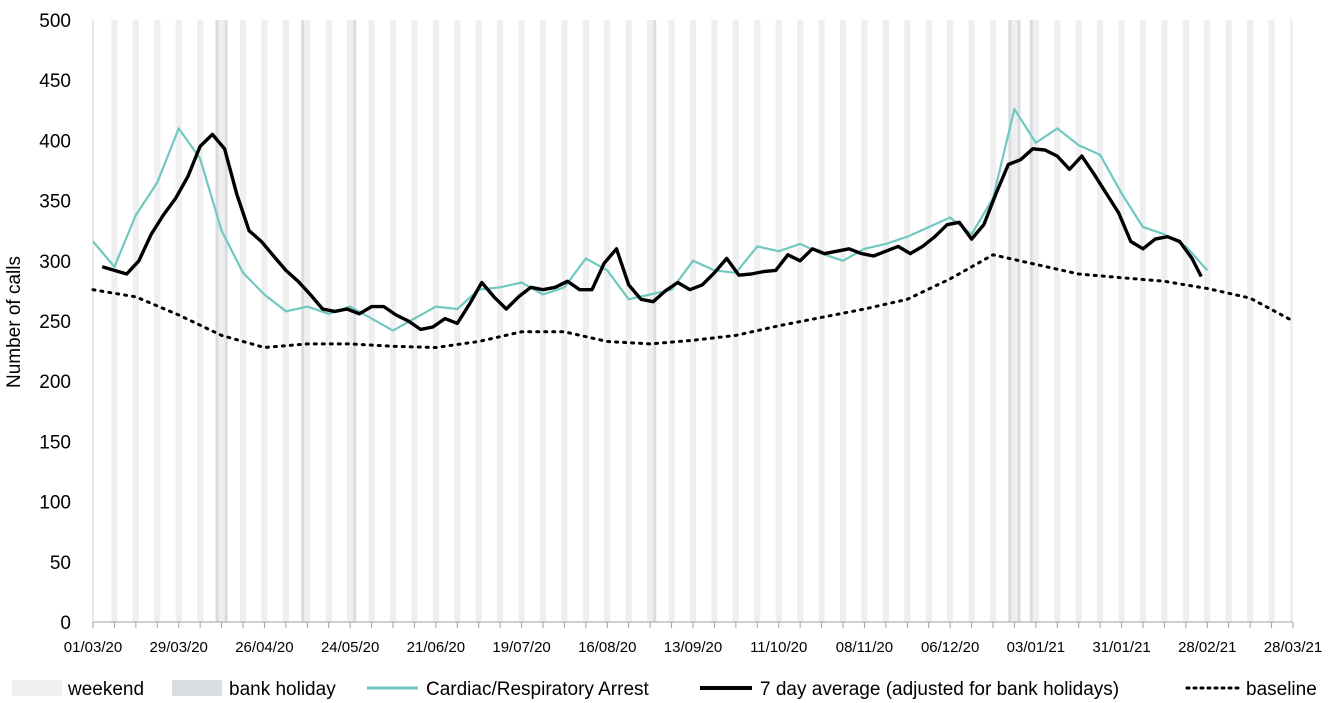 Image resolution: width=1341 pixels, height=703 pixels. Describe the element at coordinates (55, 382) in the screenshot. I see `y-tick-label: 200` at that location.